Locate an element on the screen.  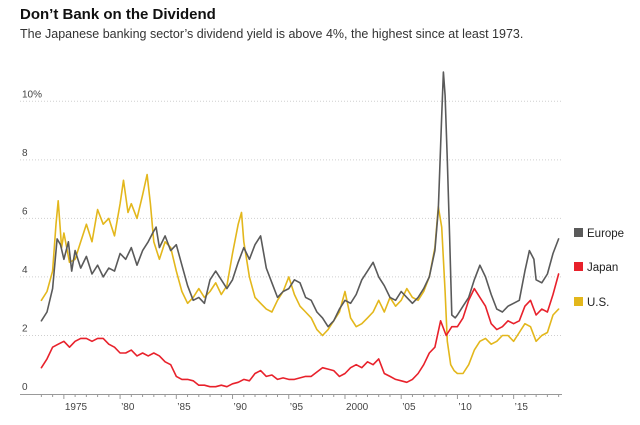
legend-label-us: U.S. is located at coordinates (598, 303).